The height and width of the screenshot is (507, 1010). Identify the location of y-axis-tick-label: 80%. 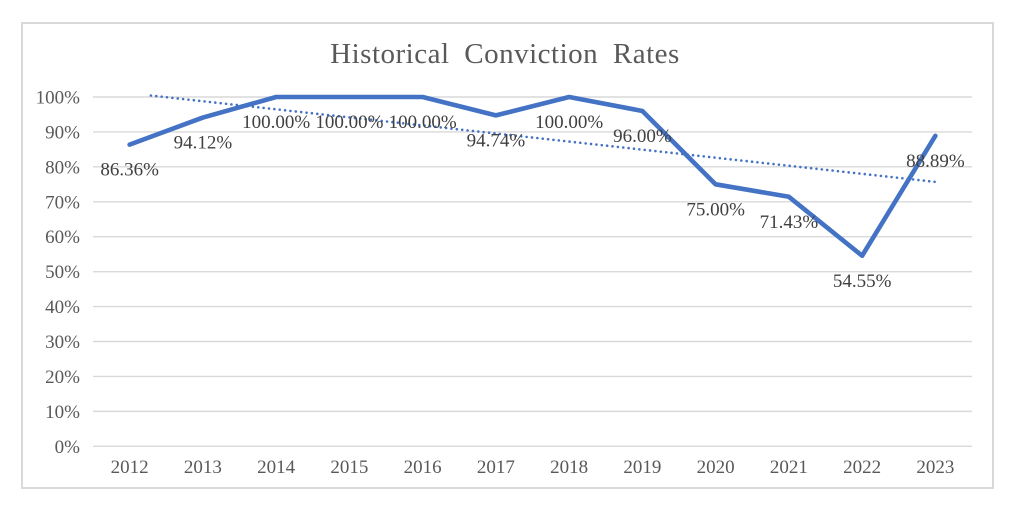
(62, 167).